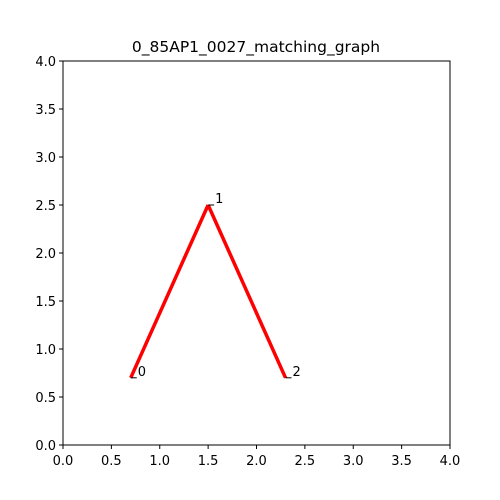 Image resolution: width=500 pixels, height=500 pixels. I want to click on y-axis: 0.0 0.5 1.0 1.5 2.0 2.5 3.0 3.5 4.0, so click(49, 254).